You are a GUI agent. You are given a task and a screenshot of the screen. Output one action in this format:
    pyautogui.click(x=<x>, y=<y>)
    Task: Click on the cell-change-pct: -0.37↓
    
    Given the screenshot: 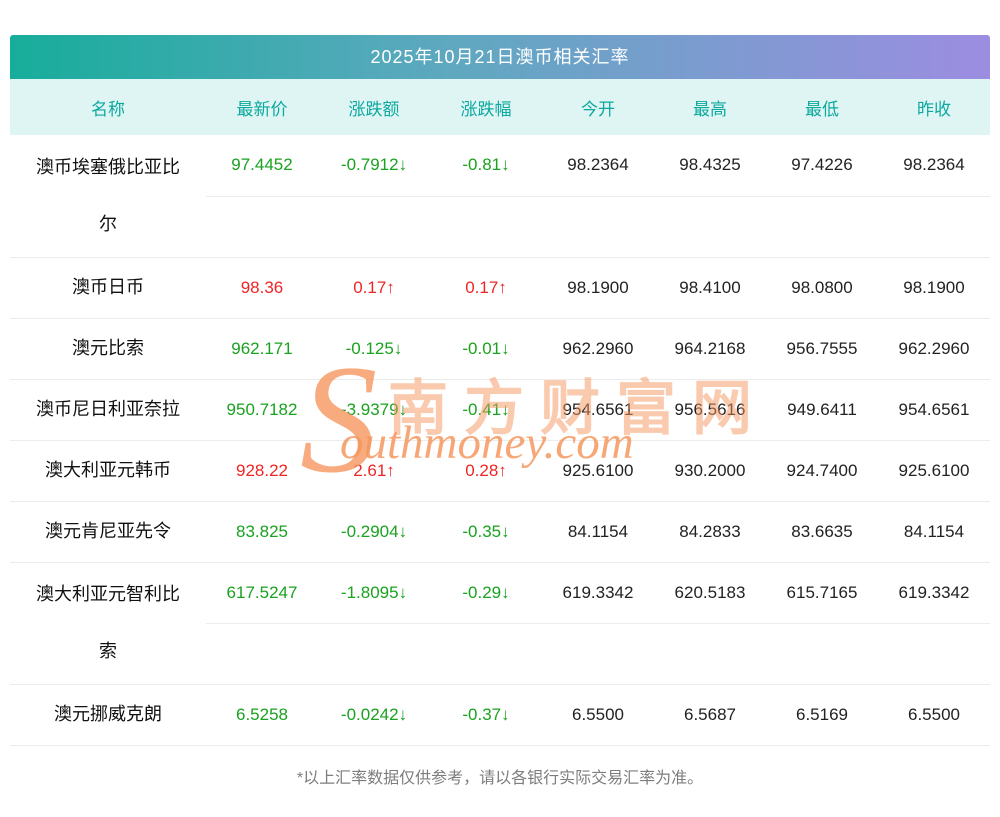 What is the action you would take?
    pyautogui.click(x=486, y=715)
    